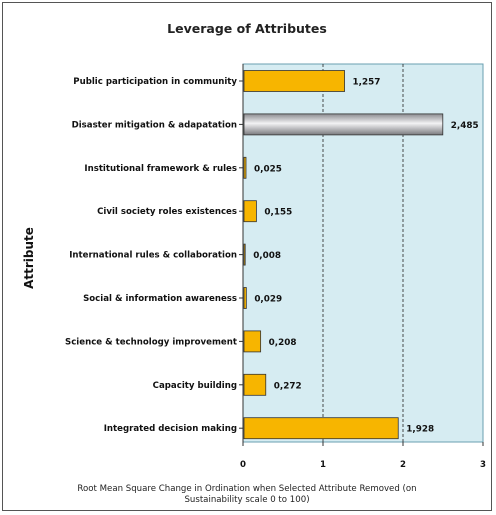 The width and height of the screenshot is (496, 515). What do you see at coordinates (367, 83) in the screenshot?
I see `data-label: 1,257` at bounding box center [367, 83].